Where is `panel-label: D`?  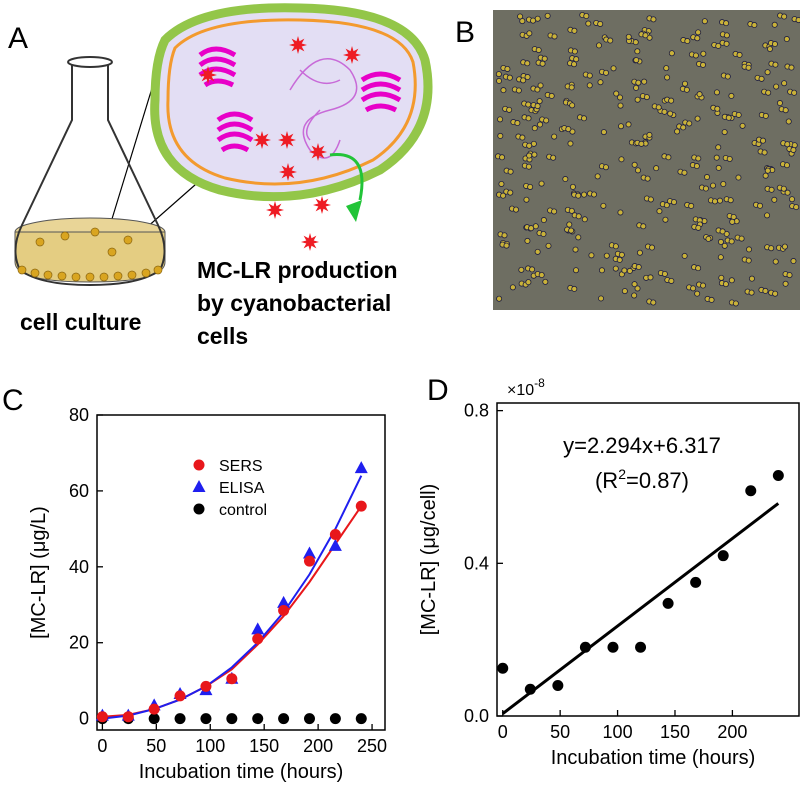 panel-label: D is located at coordinates (438, 390).